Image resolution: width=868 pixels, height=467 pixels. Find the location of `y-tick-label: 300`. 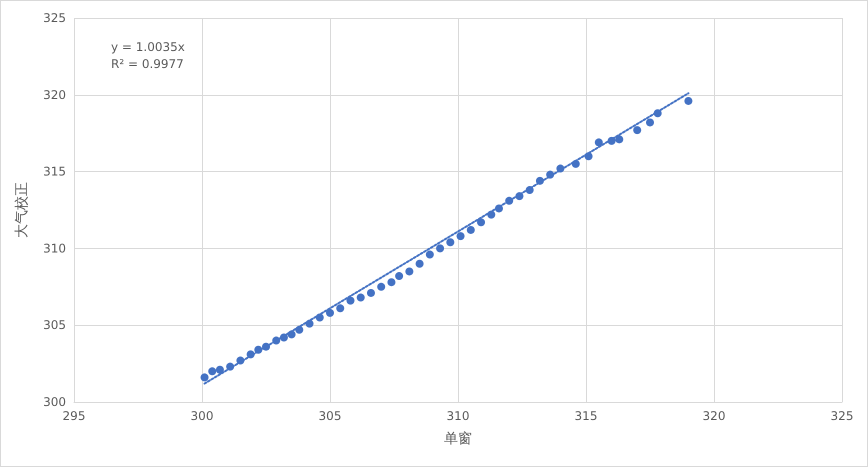

y-tick-label: 300 is located at coordinates (54, 402).